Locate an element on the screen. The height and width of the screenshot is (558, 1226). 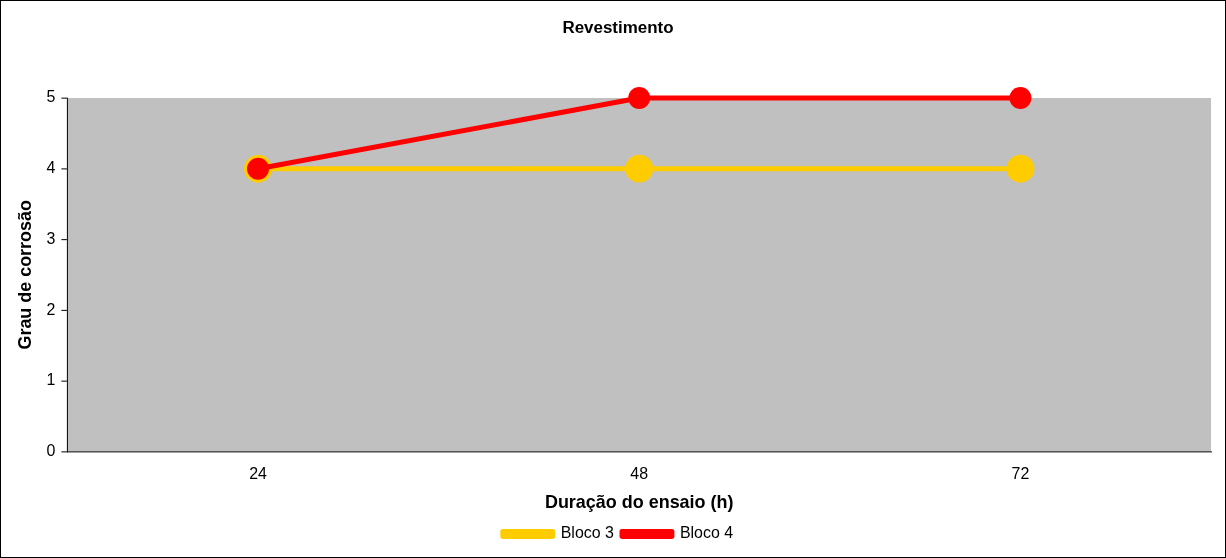
y-tick-label: 2 is located at coordinates (51, 309).